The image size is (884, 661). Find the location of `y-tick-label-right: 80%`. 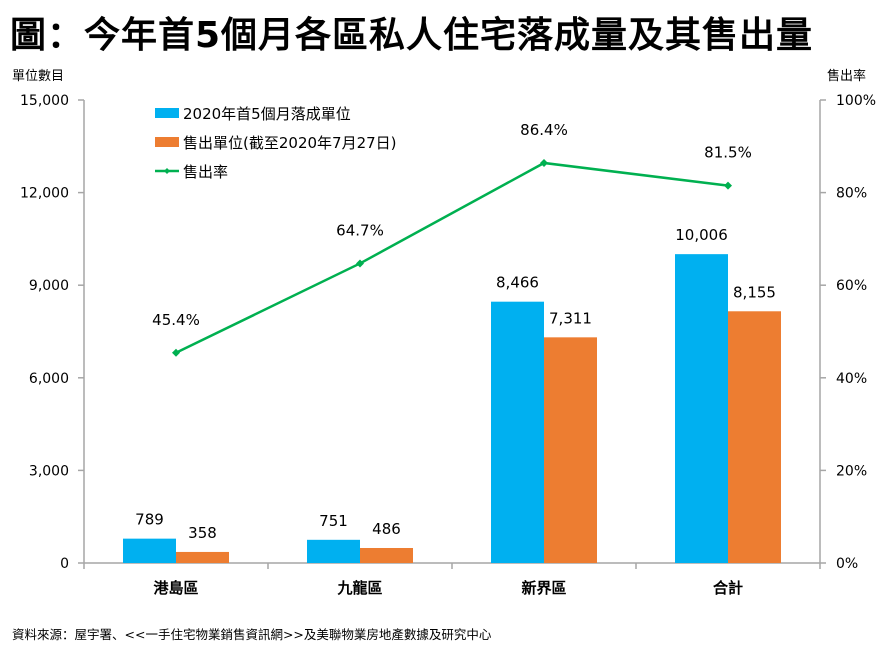

y-tick-label-right: 80% is located at coordinates (851, 194).